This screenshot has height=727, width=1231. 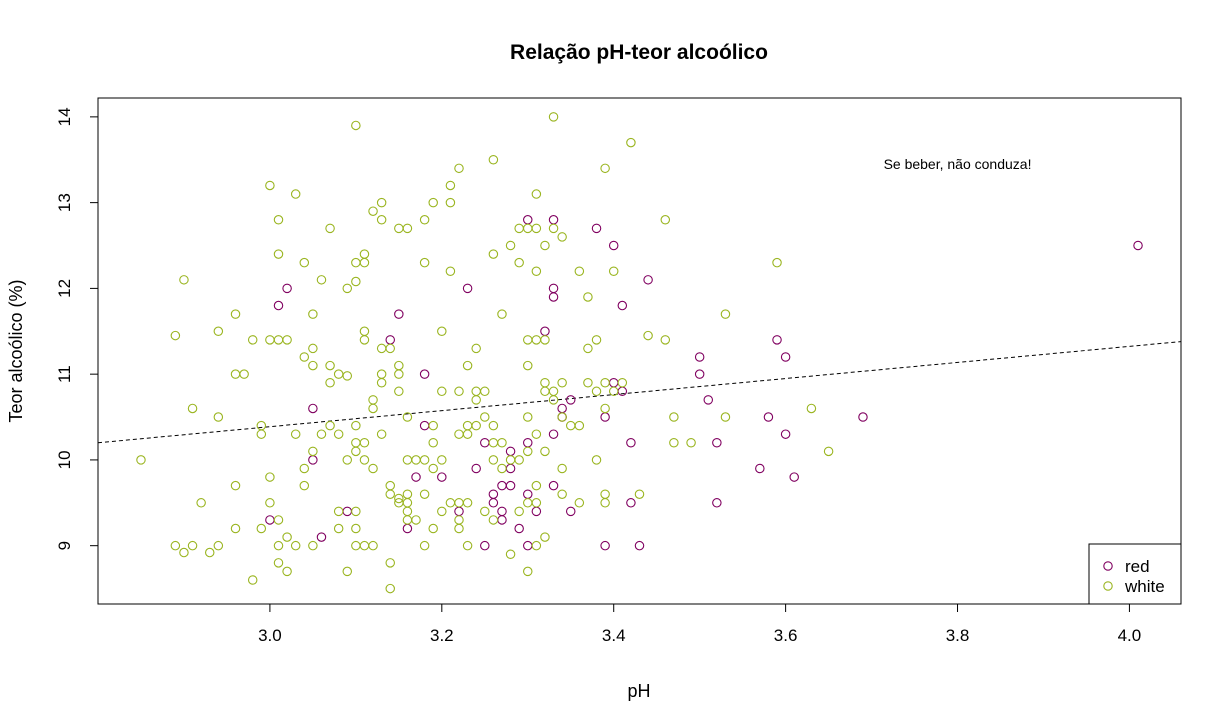 What do you see at coordinates (64, 374) in the screenshot?
I see `y-tick-label: 11` at bounding box center [64, 374].